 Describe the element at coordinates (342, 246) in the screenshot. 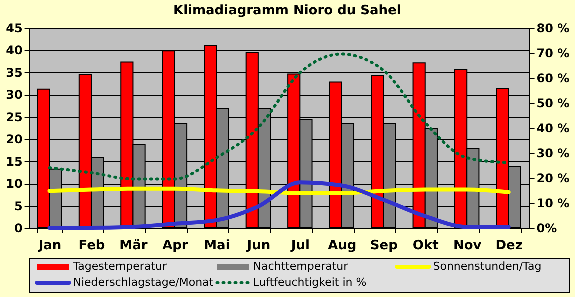

I see `x-tick-label: Aug` at that location.